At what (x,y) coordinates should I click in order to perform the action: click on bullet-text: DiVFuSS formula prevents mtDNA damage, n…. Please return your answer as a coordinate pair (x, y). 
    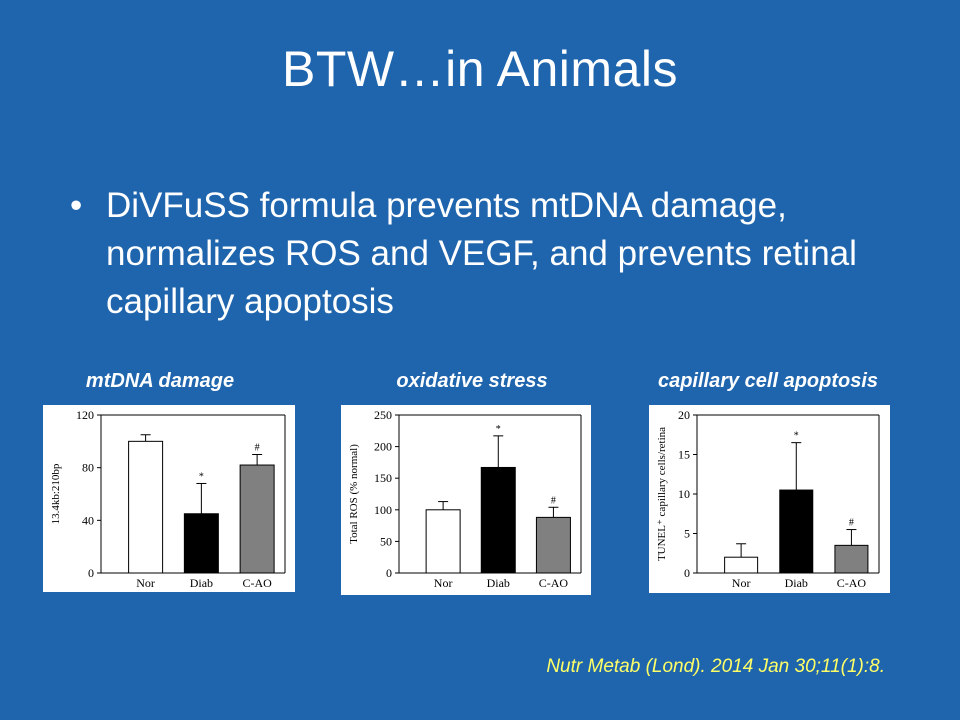
    Looking at the image, I should click on (481, 253).